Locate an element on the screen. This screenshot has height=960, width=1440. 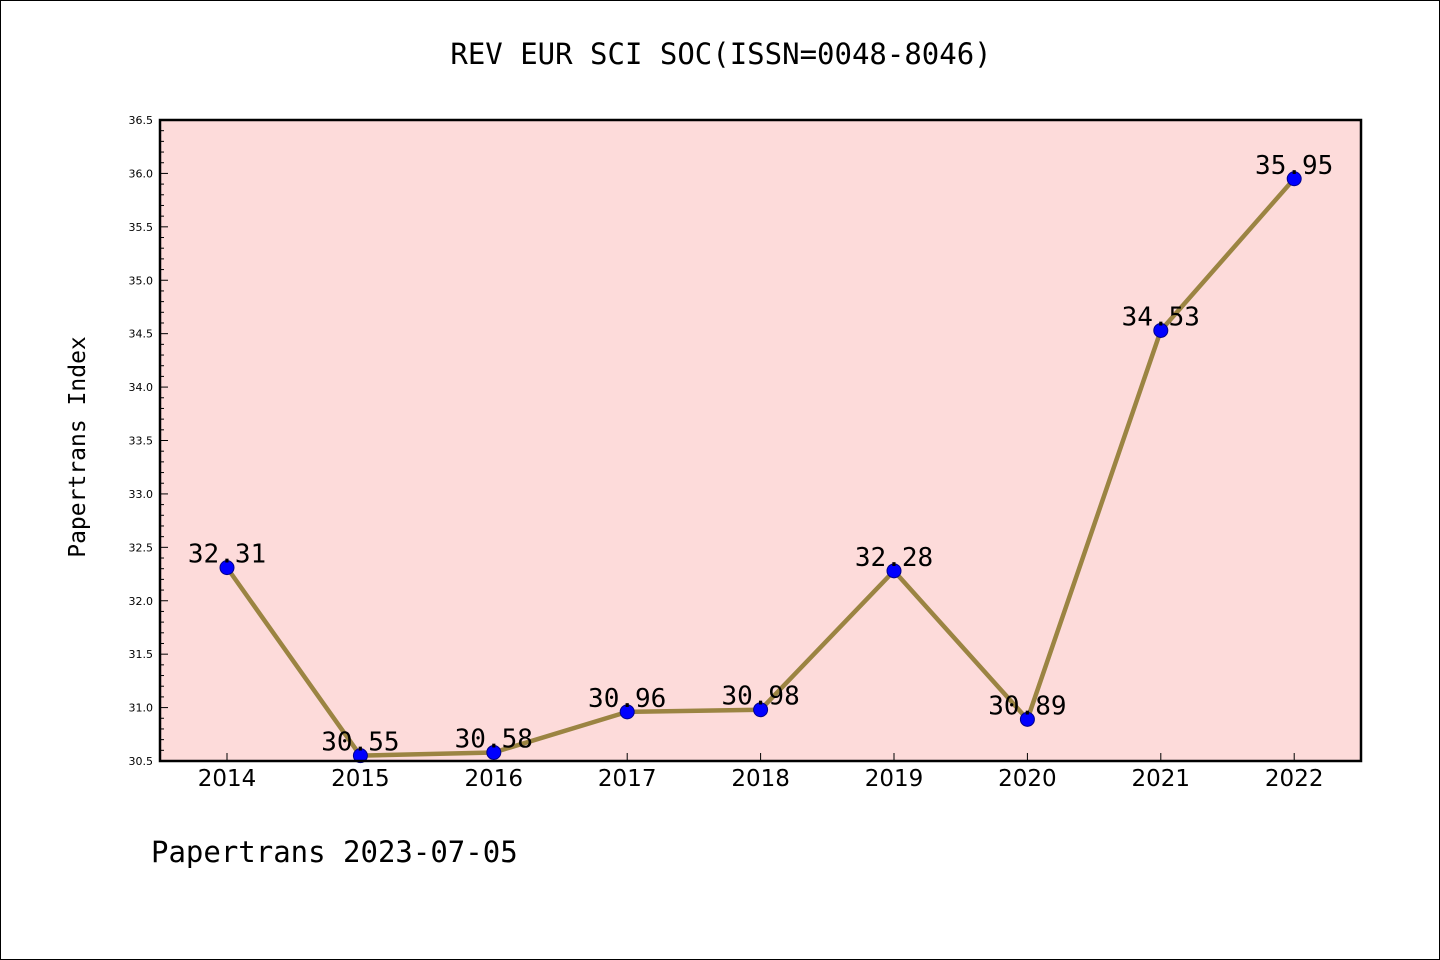
x-tick-label: 2019 is located at coordinates (894, 779).